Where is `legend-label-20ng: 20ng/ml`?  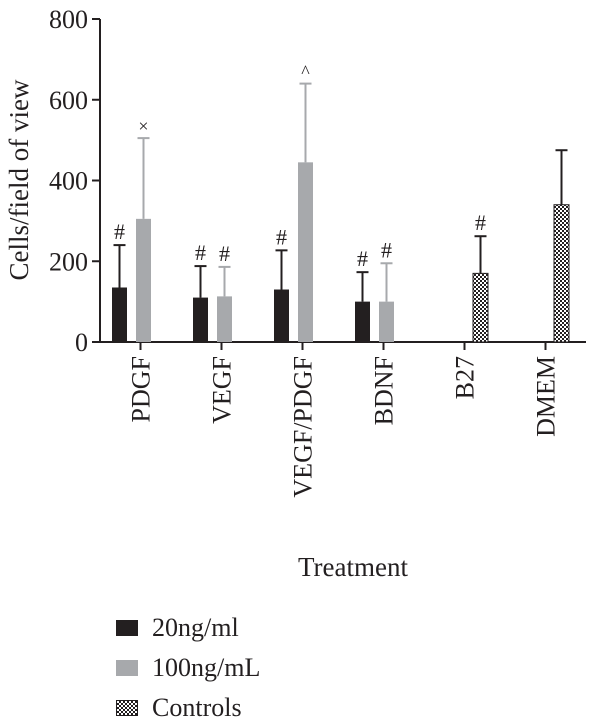 legend-label-20ng: 20ng/ml is located at coordinates (195, 627).